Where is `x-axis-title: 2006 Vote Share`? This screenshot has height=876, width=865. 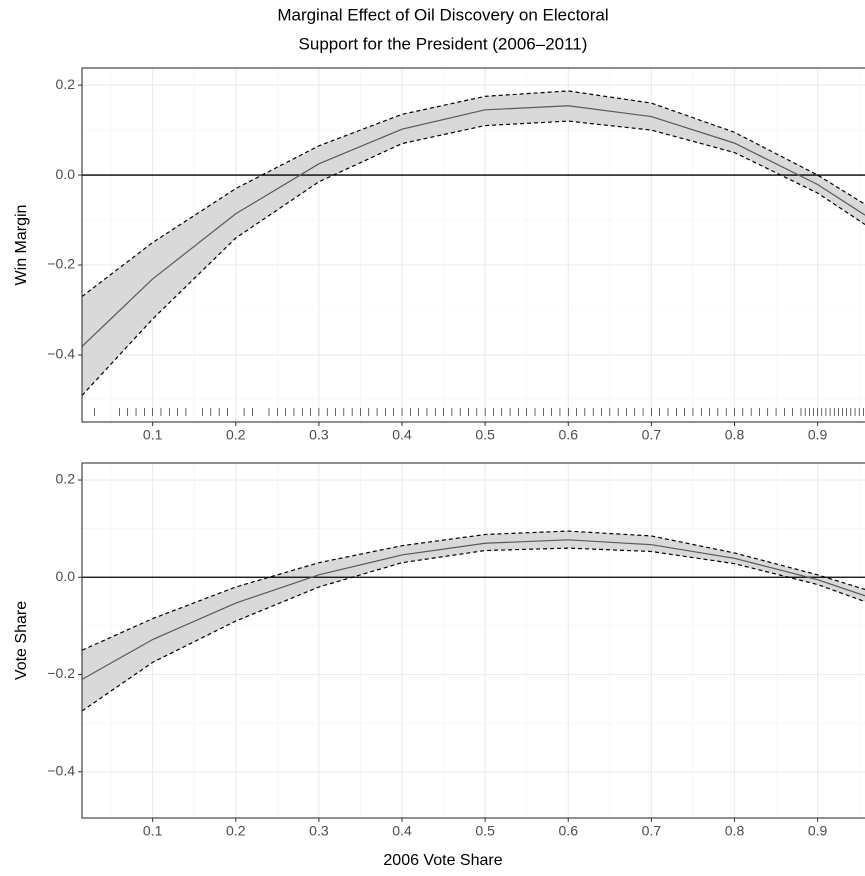
x-axis-title: 2006 Vote Share is located at coordinates (442, 860).